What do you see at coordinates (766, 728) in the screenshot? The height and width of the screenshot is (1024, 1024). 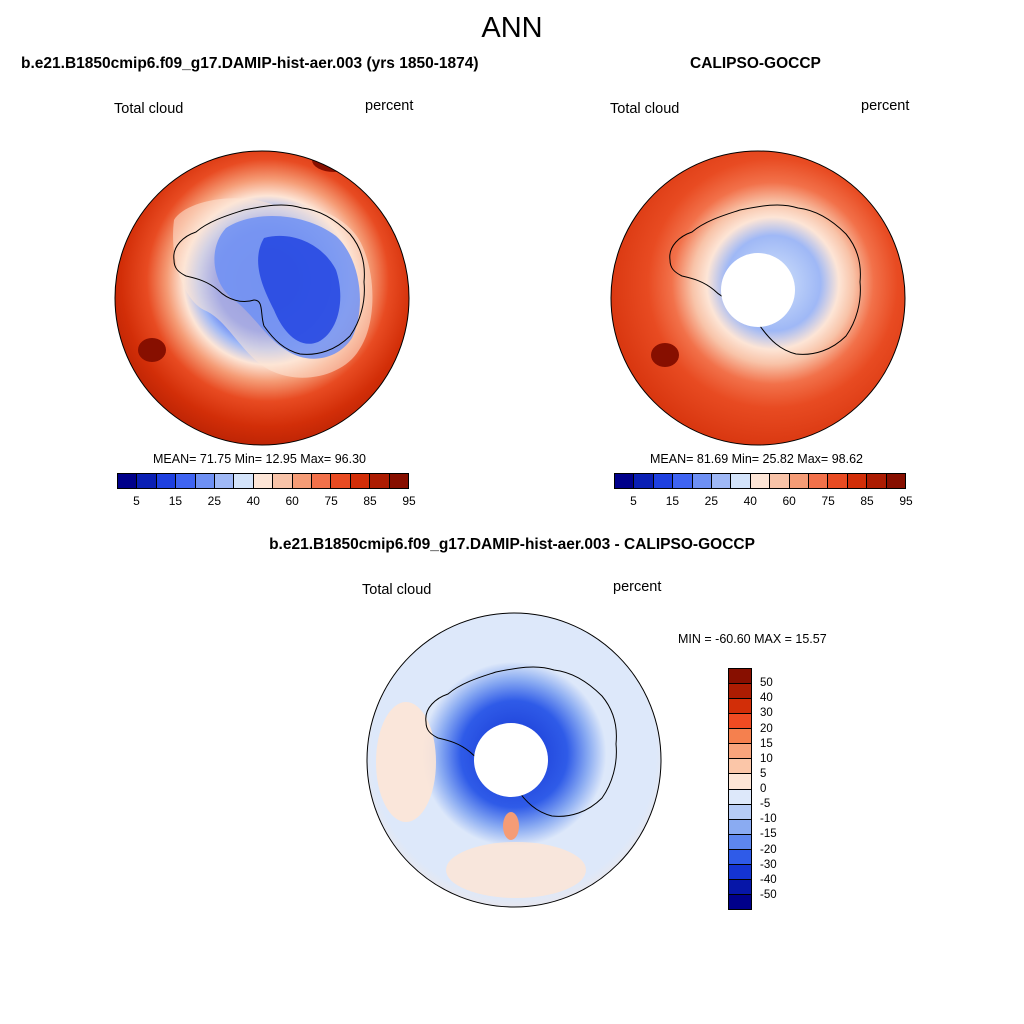 I see `panel-3-colorbar-tick-label: 20` at bounding box center [766, 728].